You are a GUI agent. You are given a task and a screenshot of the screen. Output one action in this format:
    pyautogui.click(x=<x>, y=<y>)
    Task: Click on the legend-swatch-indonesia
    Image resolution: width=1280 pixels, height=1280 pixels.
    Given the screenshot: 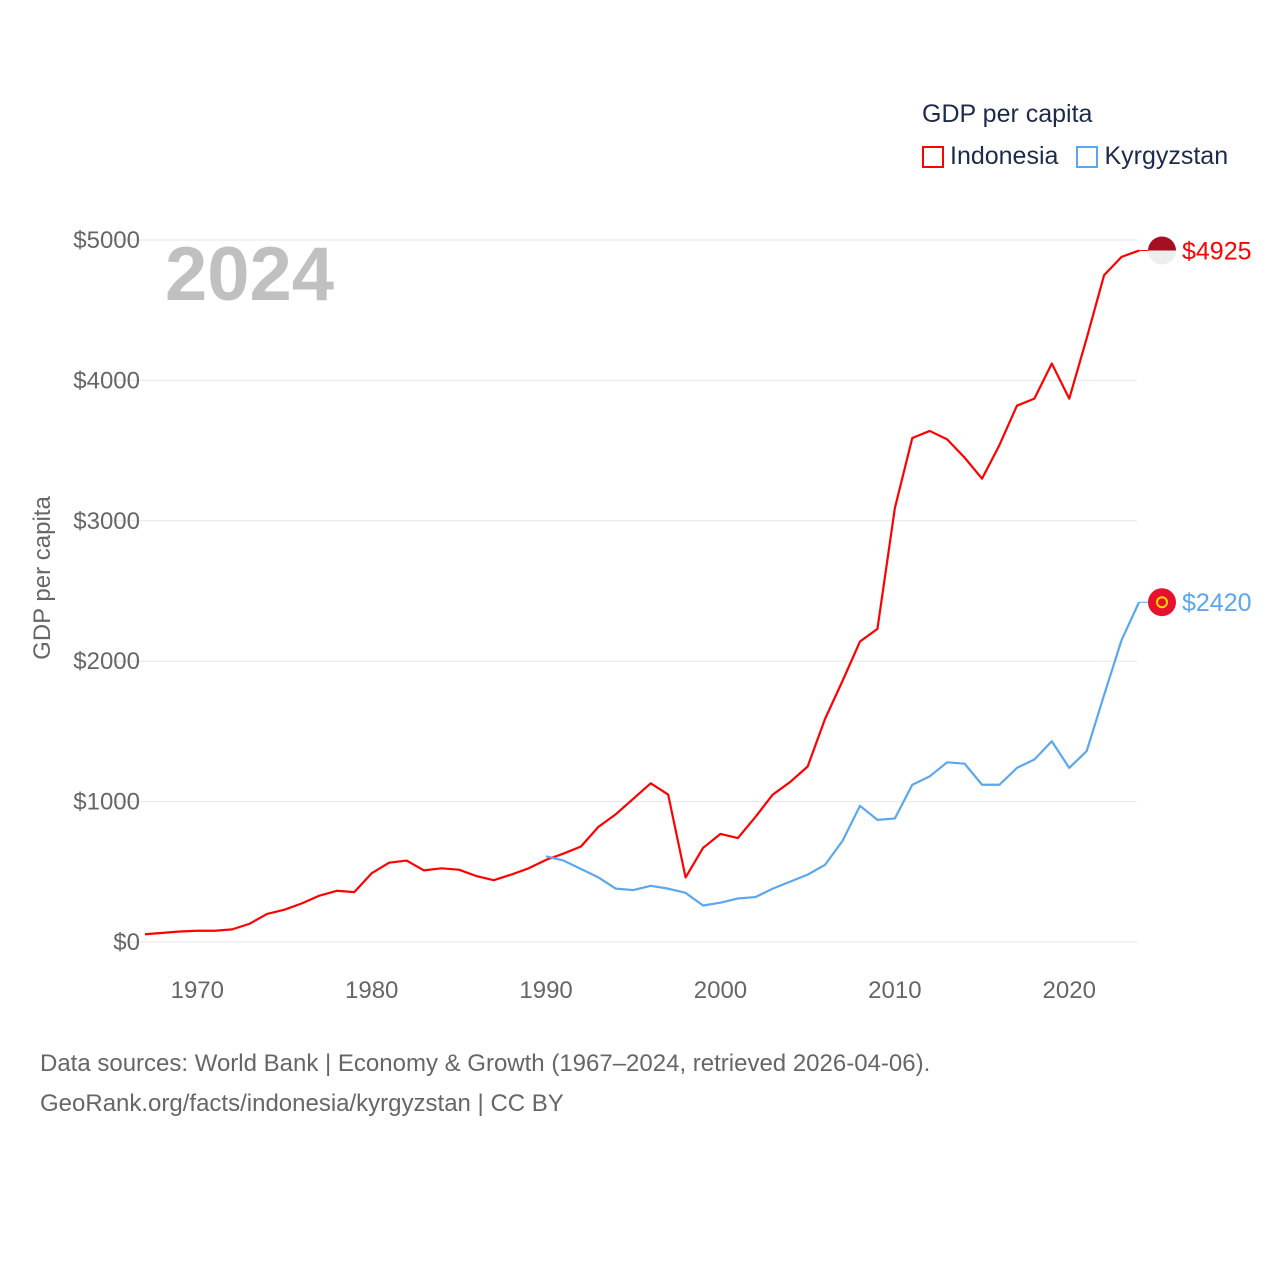 What is the action you would take?
    pyautogui.click(x=933, y=156)
    